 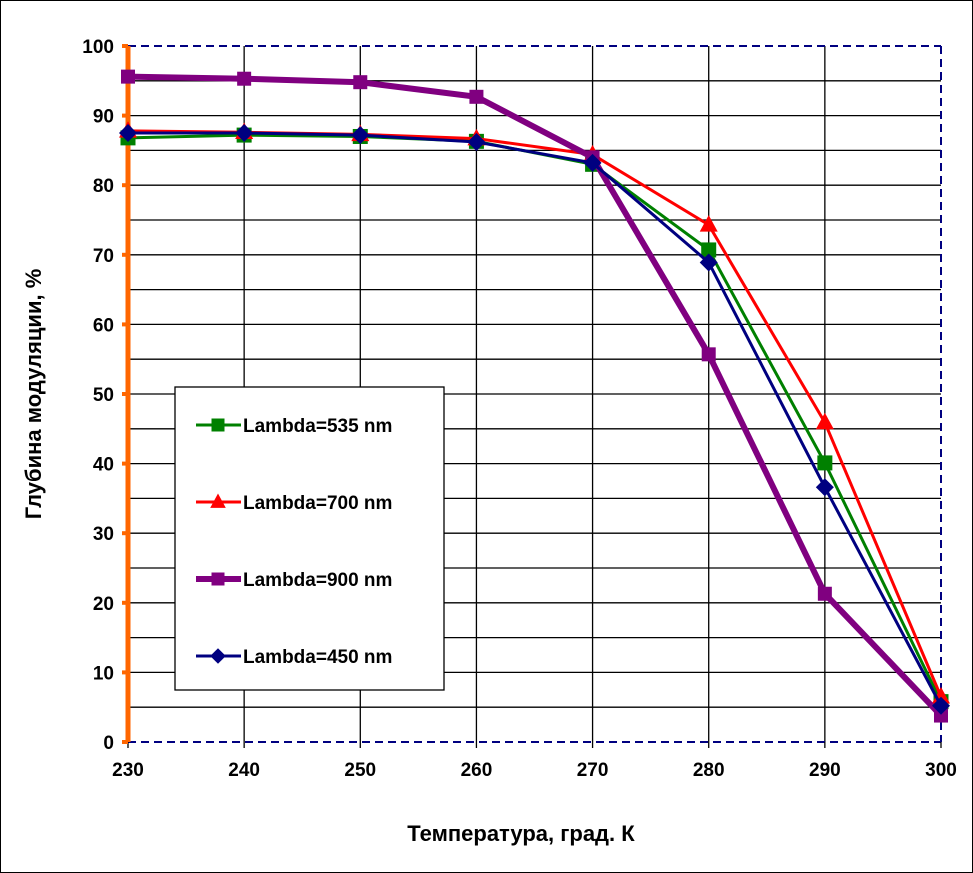 What do you see at coordinates (593, 770) in the screenshot?
I see `x-tick-label: 270` at bounding box center [593, 770].